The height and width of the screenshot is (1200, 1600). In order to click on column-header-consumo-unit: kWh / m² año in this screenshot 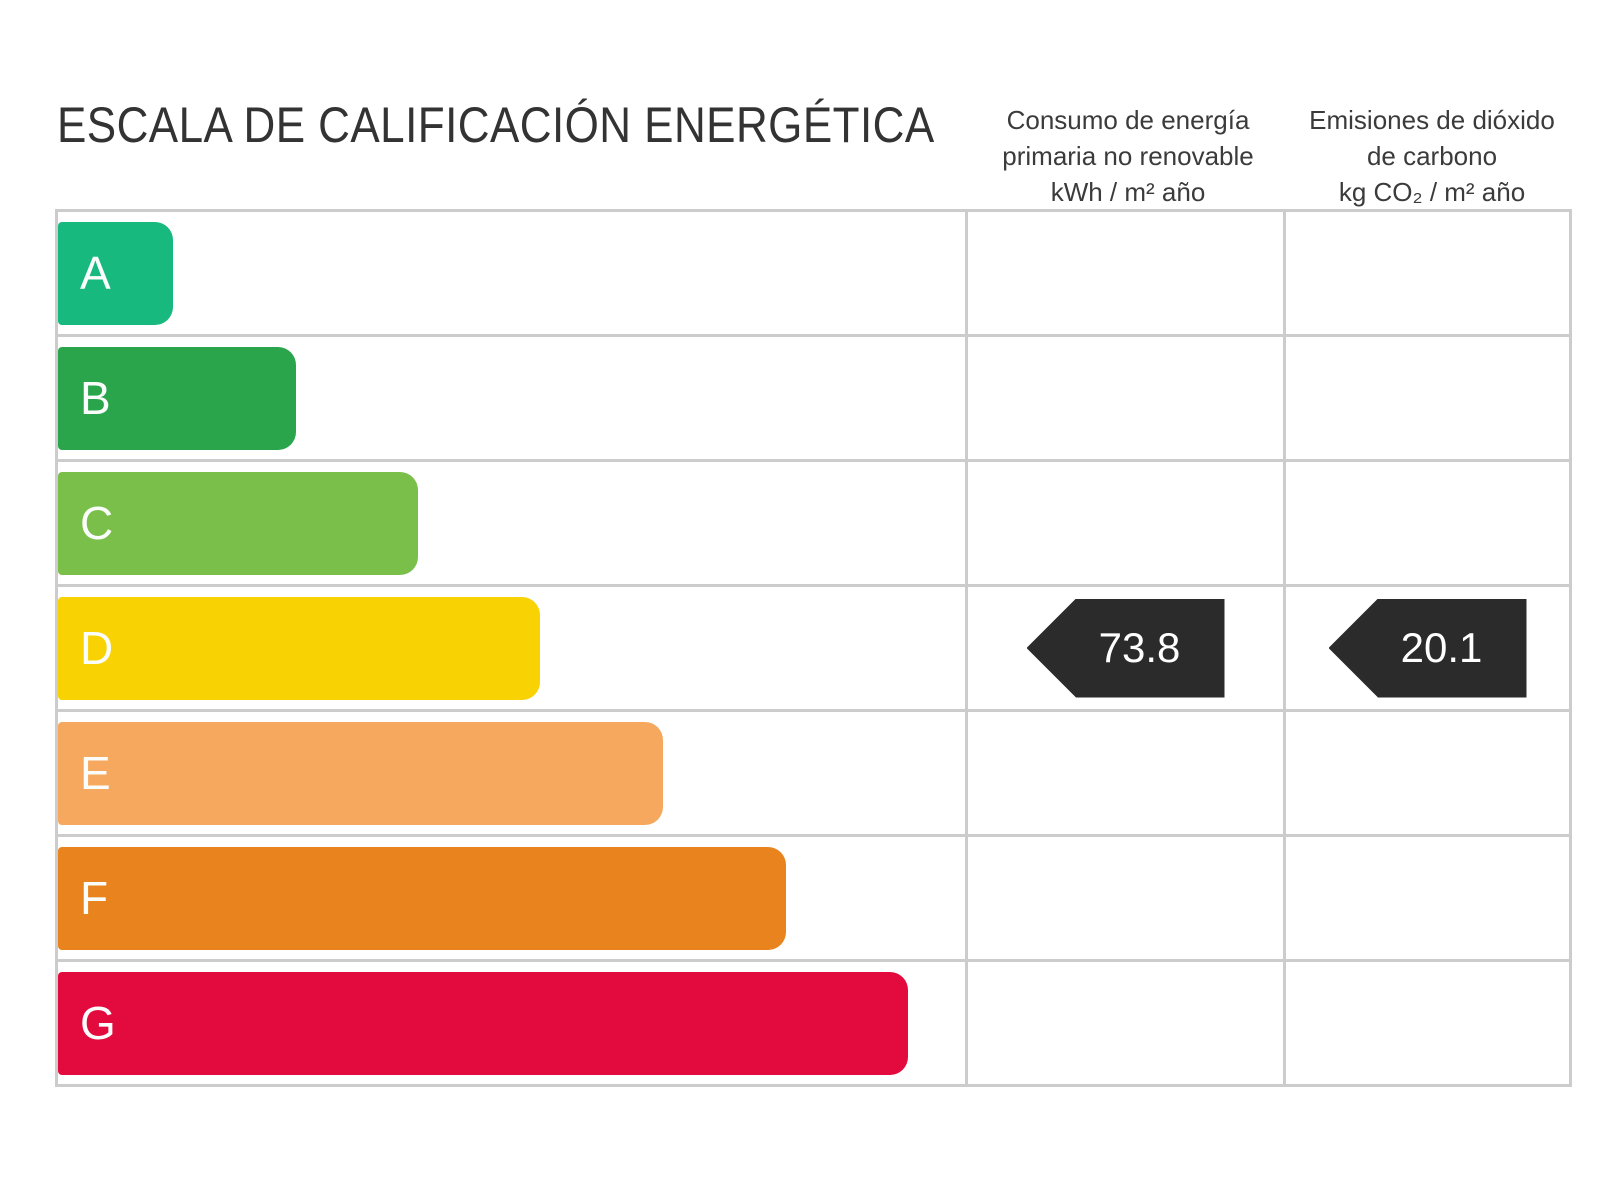, I will do `click(1128, 192)`.